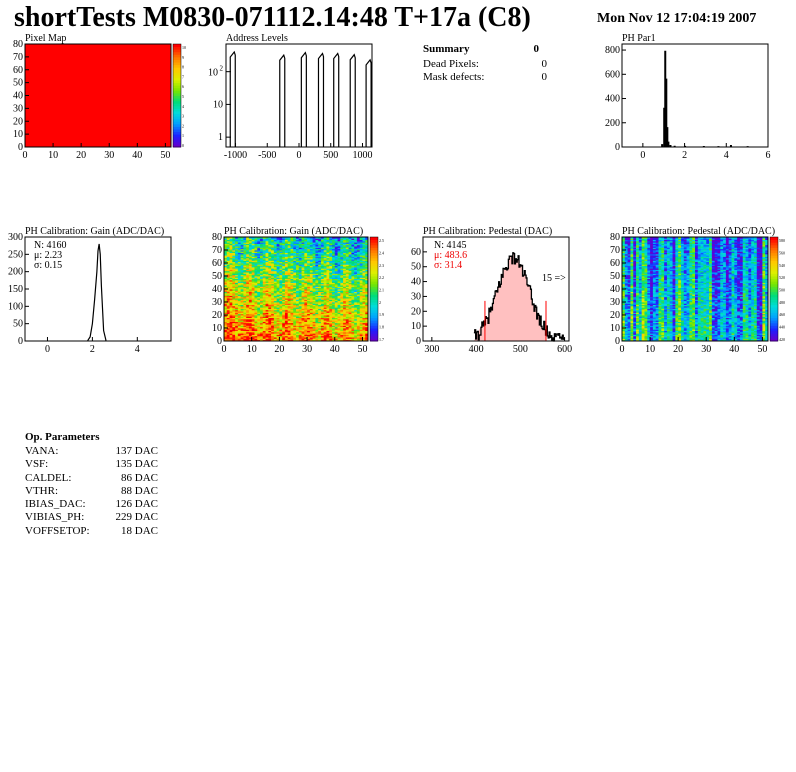 This screenshot has height=772, width=796. I want to click on y-tick-label: 40, so click(416, 282).